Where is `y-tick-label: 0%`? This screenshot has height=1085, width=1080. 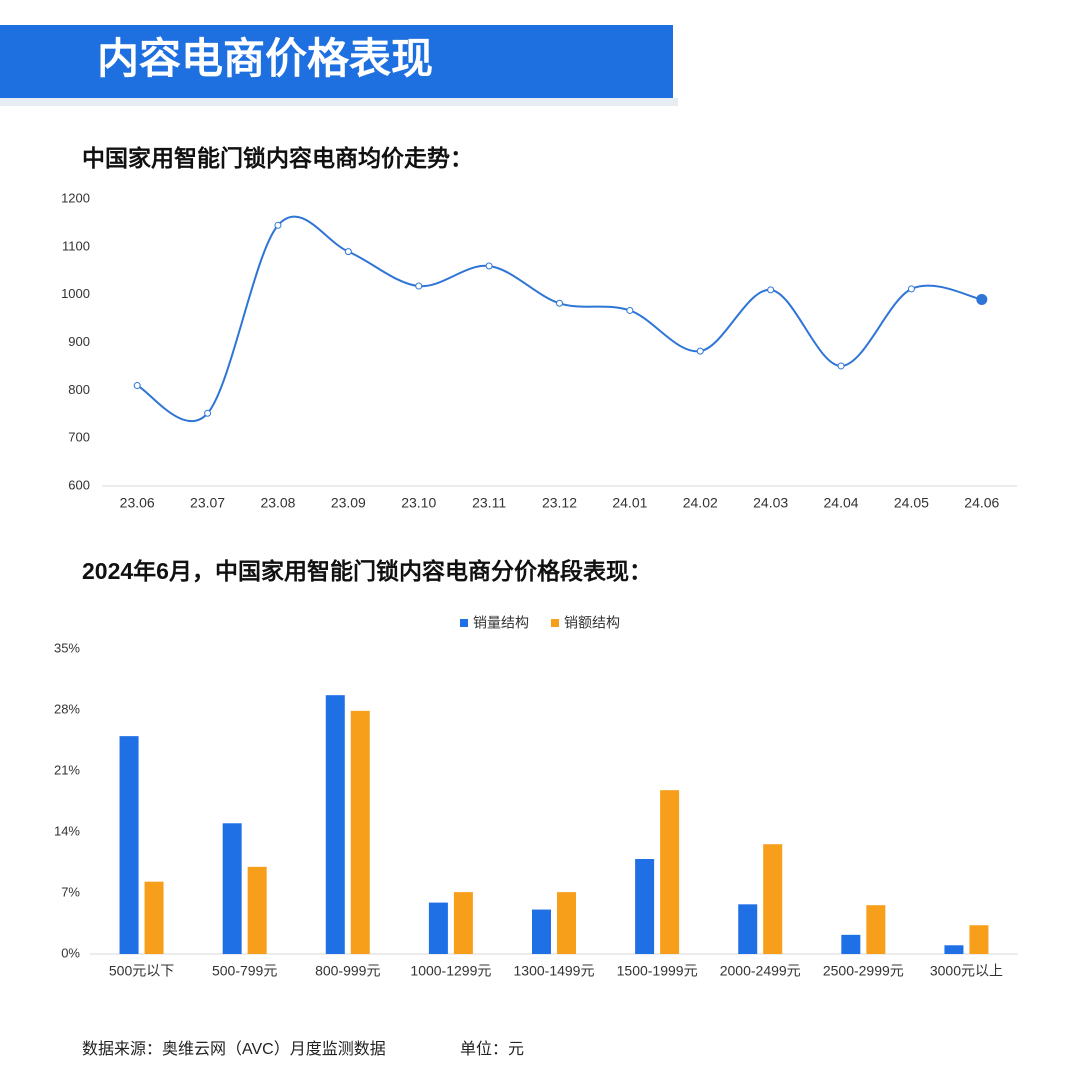 y-tick-label: 0% is located at coordinates (70, 952).